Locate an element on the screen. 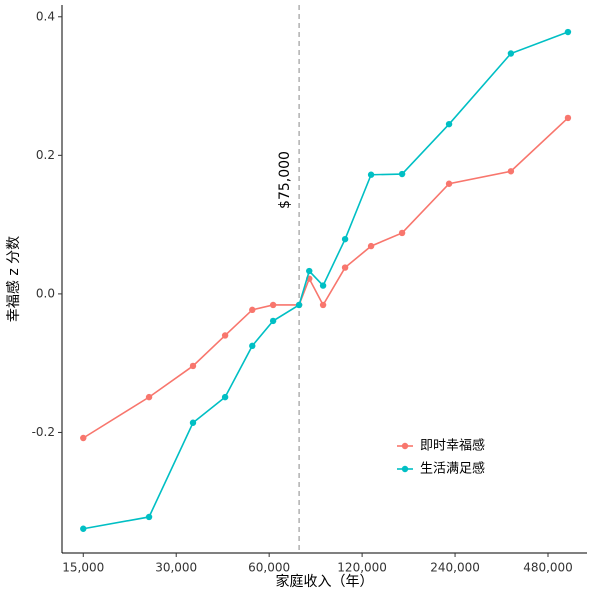  y-tick-label: -0.2 is located at coordinates (43, 432).